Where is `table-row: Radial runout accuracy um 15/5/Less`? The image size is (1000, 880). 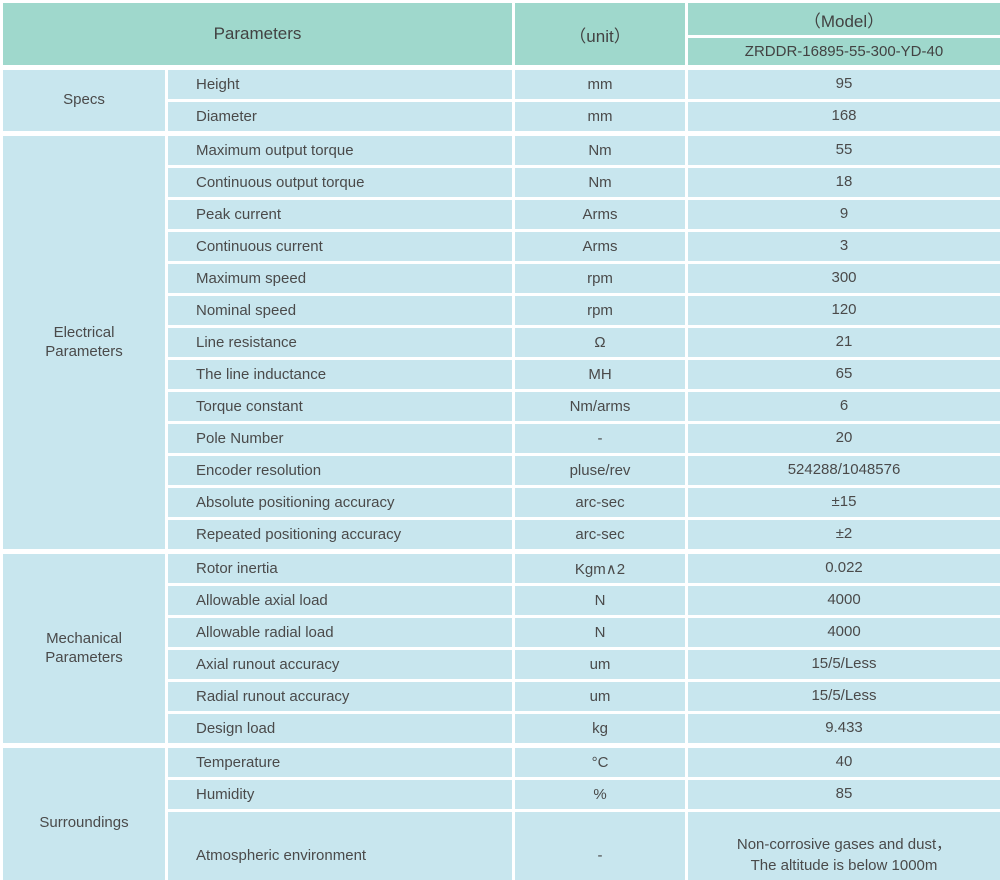 table-row: Radial runout accuracy um 15/5/Less is located at coordinates (501, 696).